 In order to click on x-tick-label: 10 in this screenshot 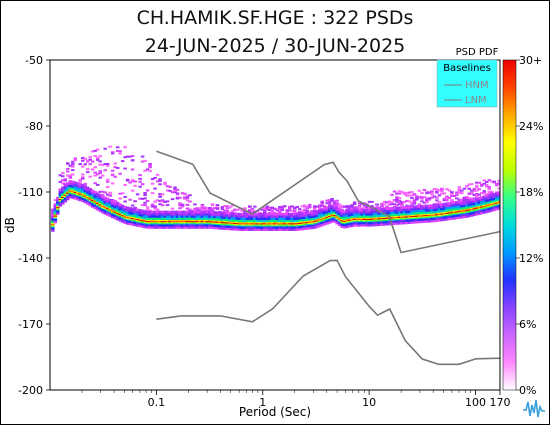, I will do `click(369, 402)`.